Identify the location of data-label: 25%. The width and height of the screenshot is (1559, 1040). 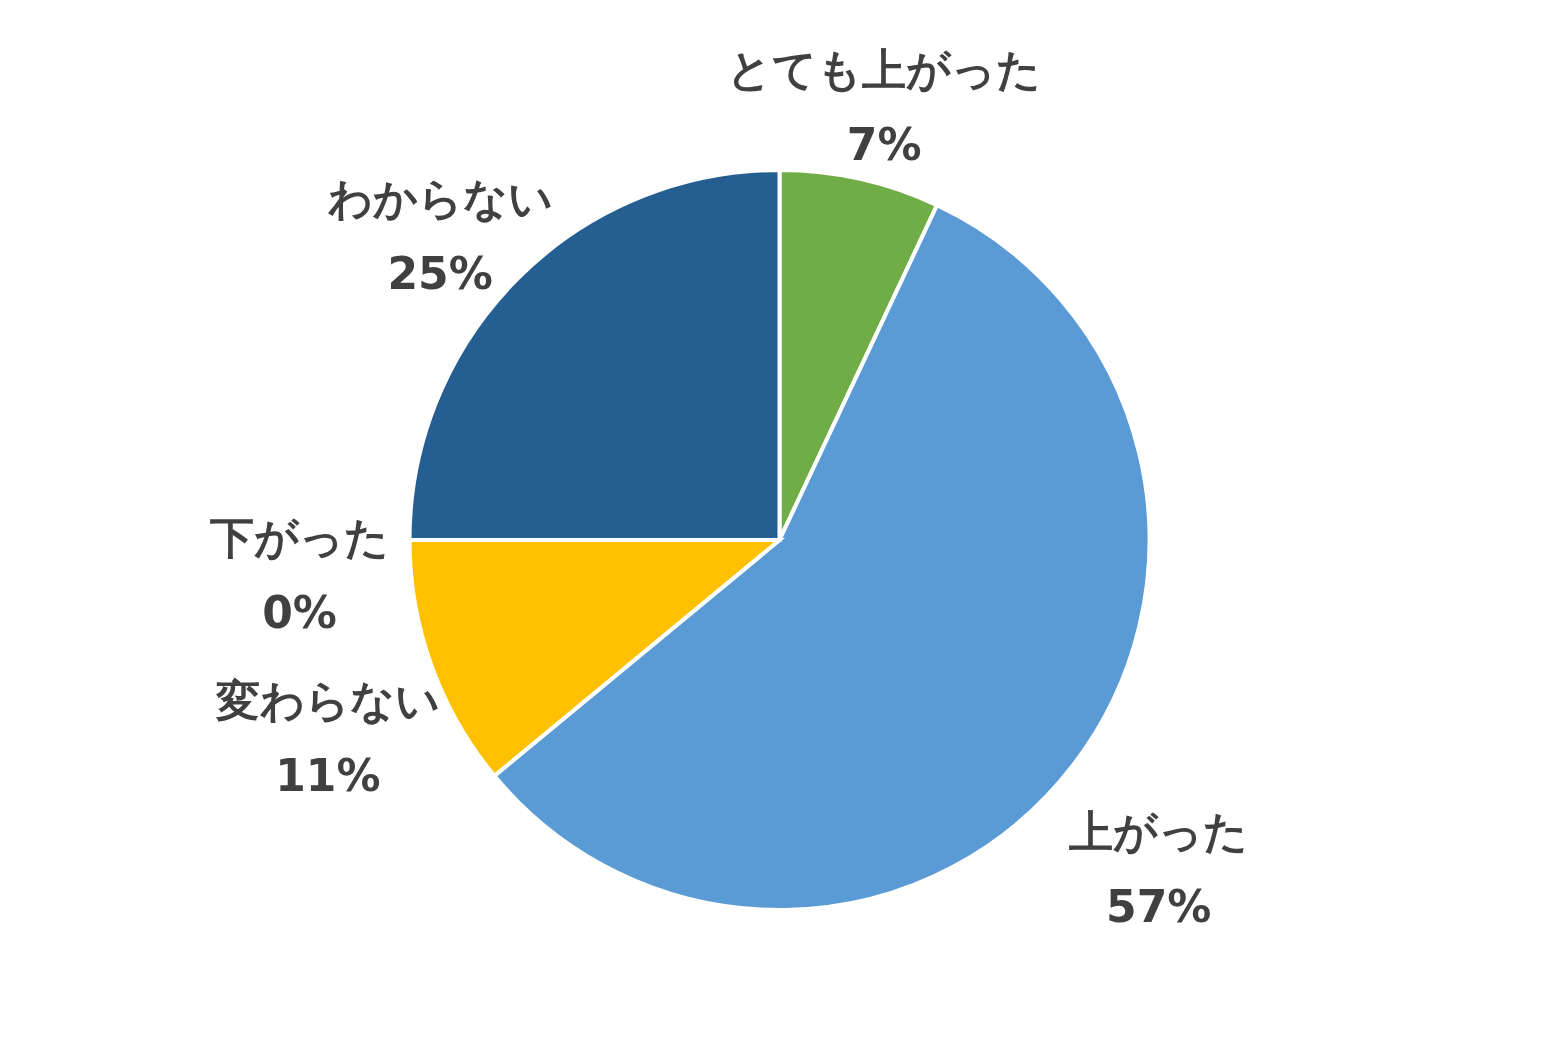
(440, 273).